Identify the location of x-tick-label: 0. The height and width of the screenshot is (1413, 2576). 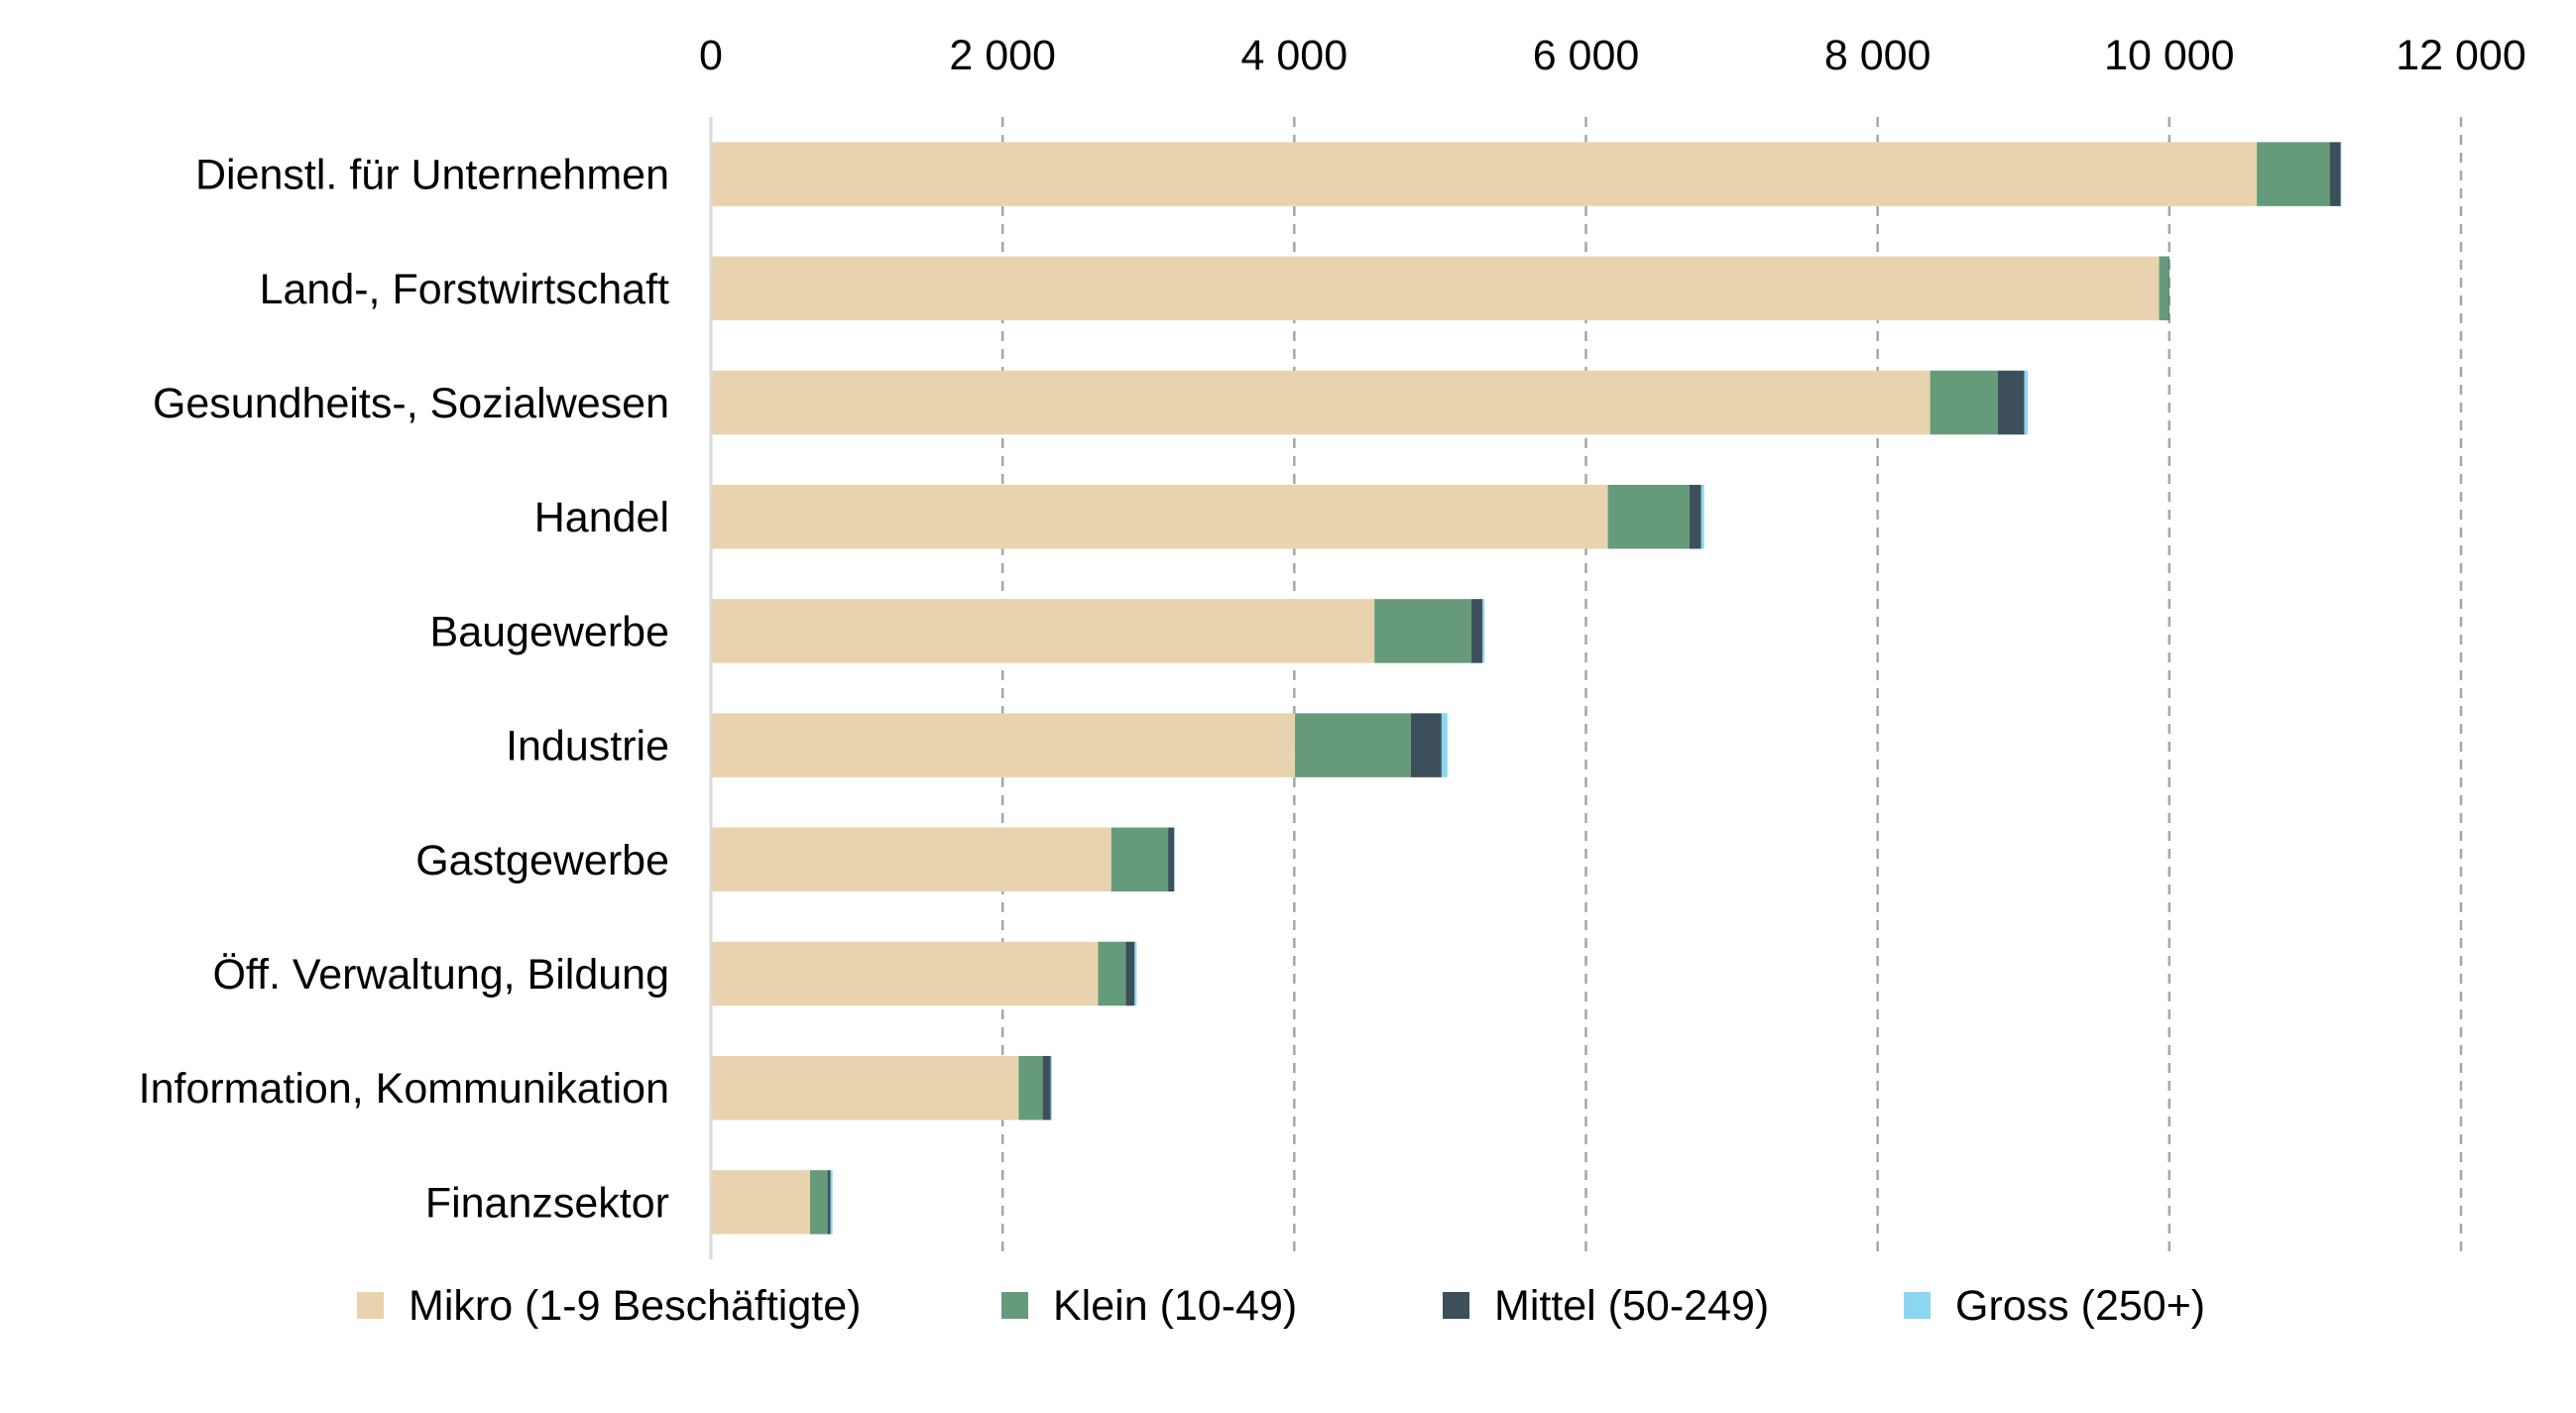
(711, 55).